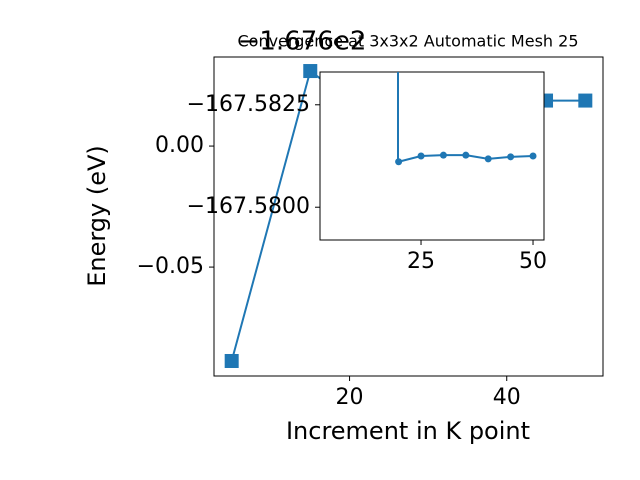 This screenshot has width=640, height=480. I want to click on x-axis-label: Increment in K point, so click(408, 431).